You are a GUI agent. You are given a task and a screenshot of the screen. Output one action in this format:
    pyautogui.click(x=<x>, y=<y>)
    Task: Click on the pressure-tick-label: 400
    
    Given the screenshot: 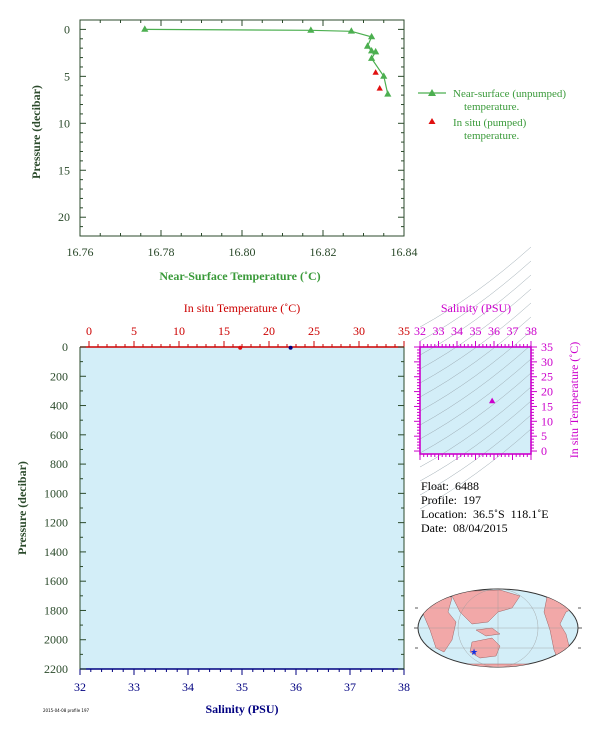 What is the action you would take?
    pyautogui.click(x=59, y=406)
    